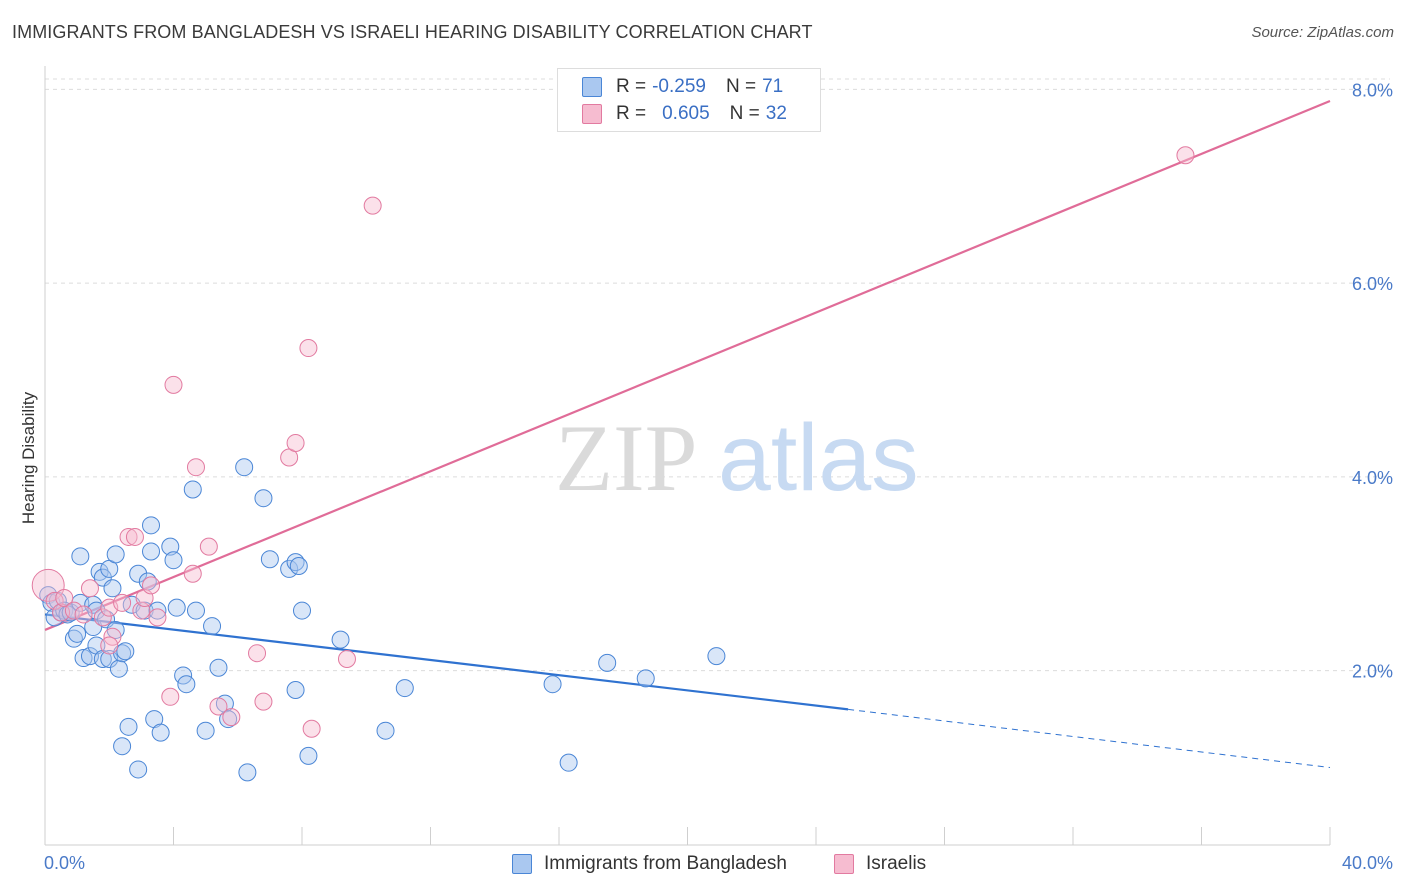 This screenshot has height=892, width=1406. I want to click on watermark: ZIP atlas, so click(737, 458).